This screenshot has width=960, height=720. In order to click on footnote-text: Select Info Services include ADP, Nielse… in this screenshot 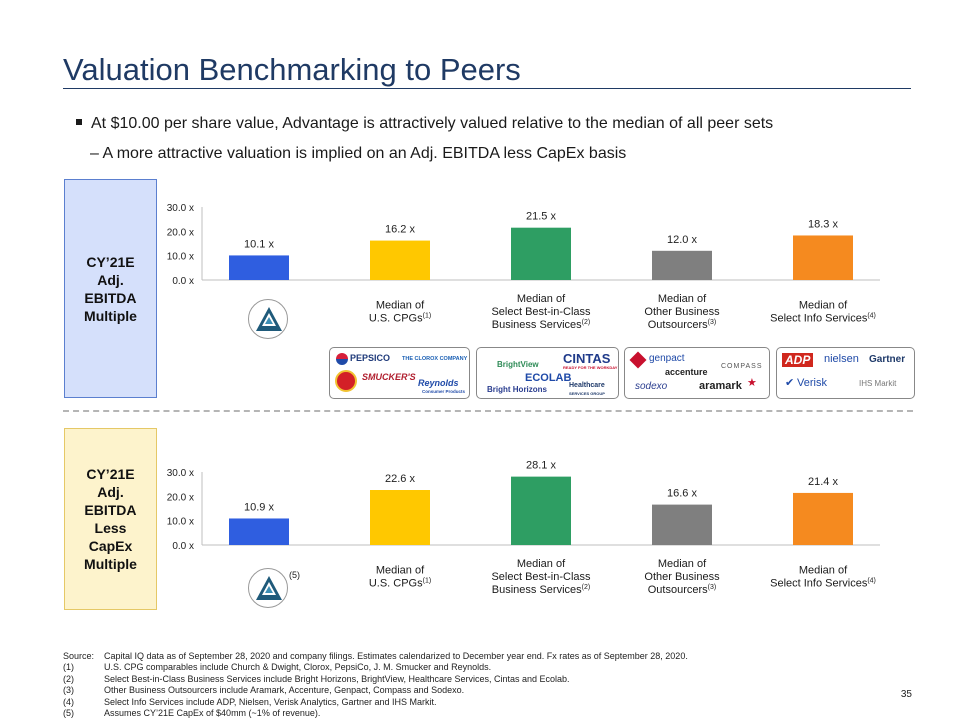, I will do `click(270, 701)`.